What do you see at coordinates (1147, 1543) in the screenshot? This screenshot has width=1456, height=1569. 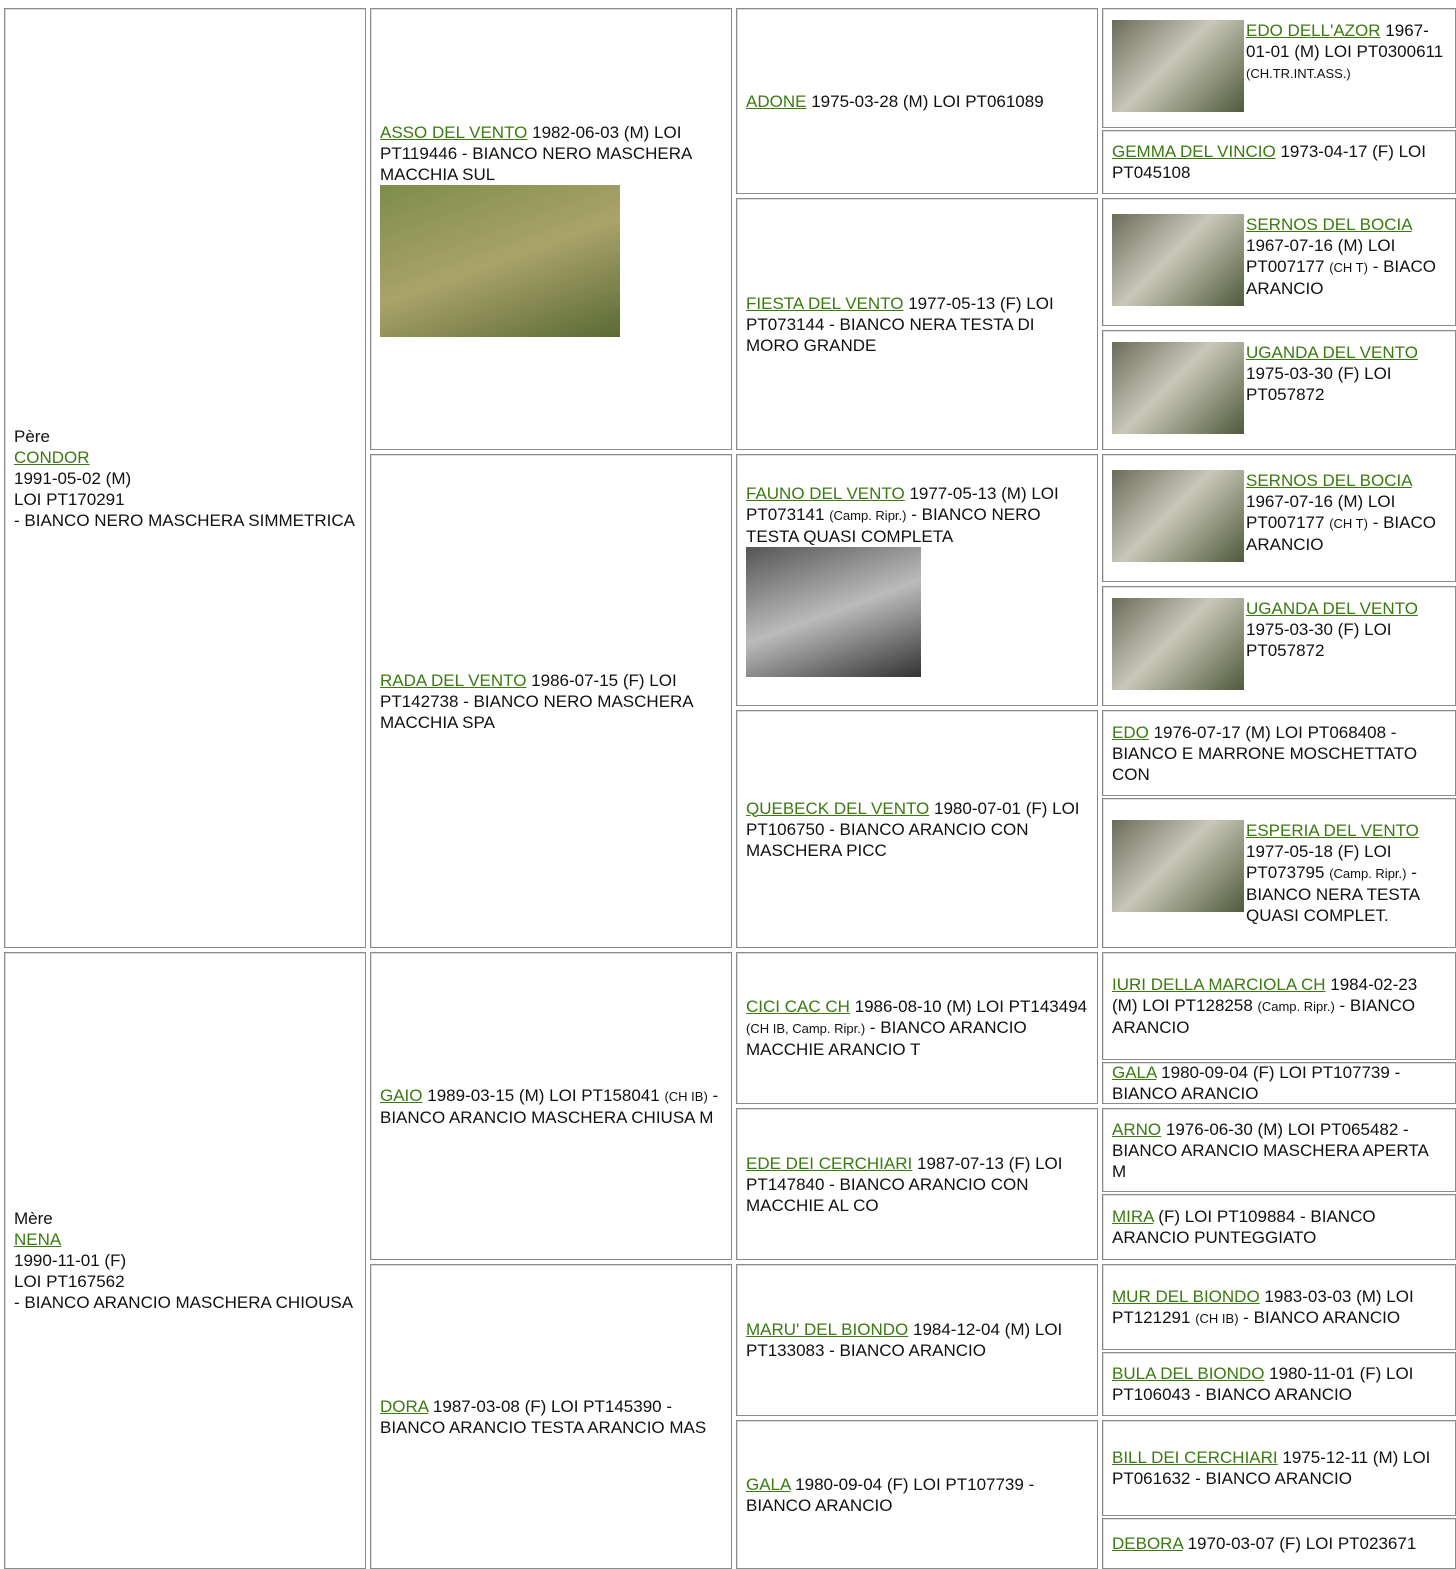 I see `dog-name-link: DEBORA` at bounding box center [1147, 1543].